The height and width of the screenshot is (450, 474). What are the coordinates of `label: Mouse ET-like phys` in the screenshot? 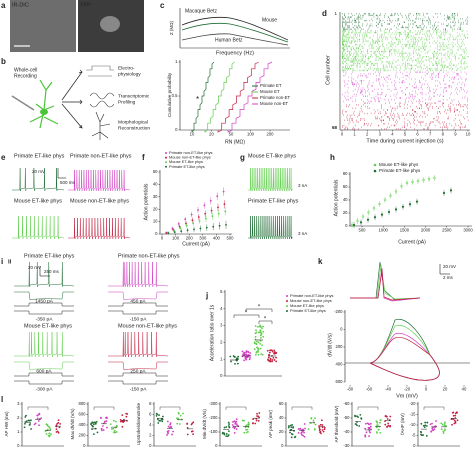 It's located at (48, 326).